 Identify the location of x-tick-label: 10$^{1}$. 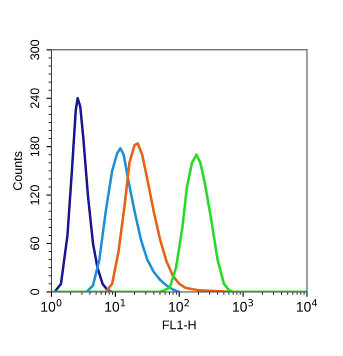
(115, 305).